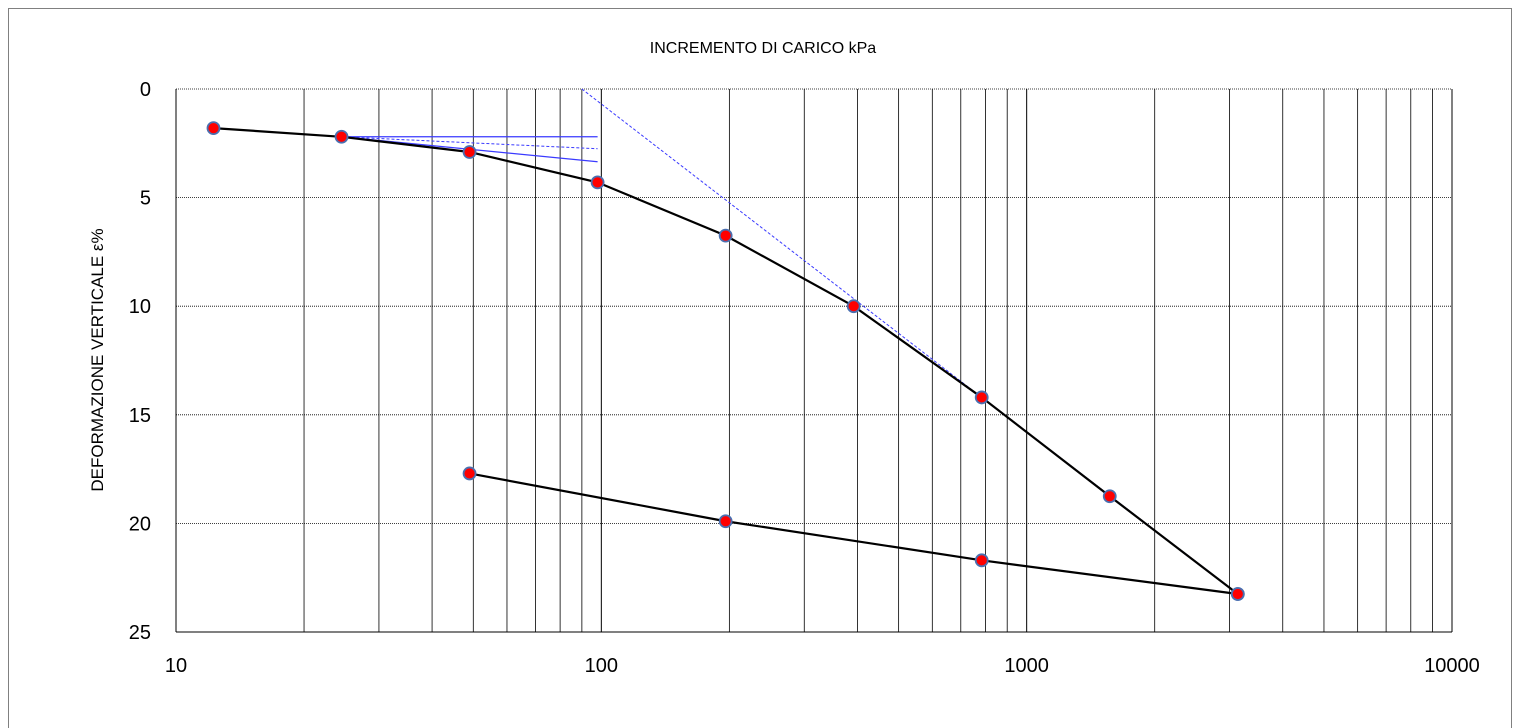  I want to click on y-axis-label: DEFORMAZIONE VERTICALE ε%, so click(97, 359).